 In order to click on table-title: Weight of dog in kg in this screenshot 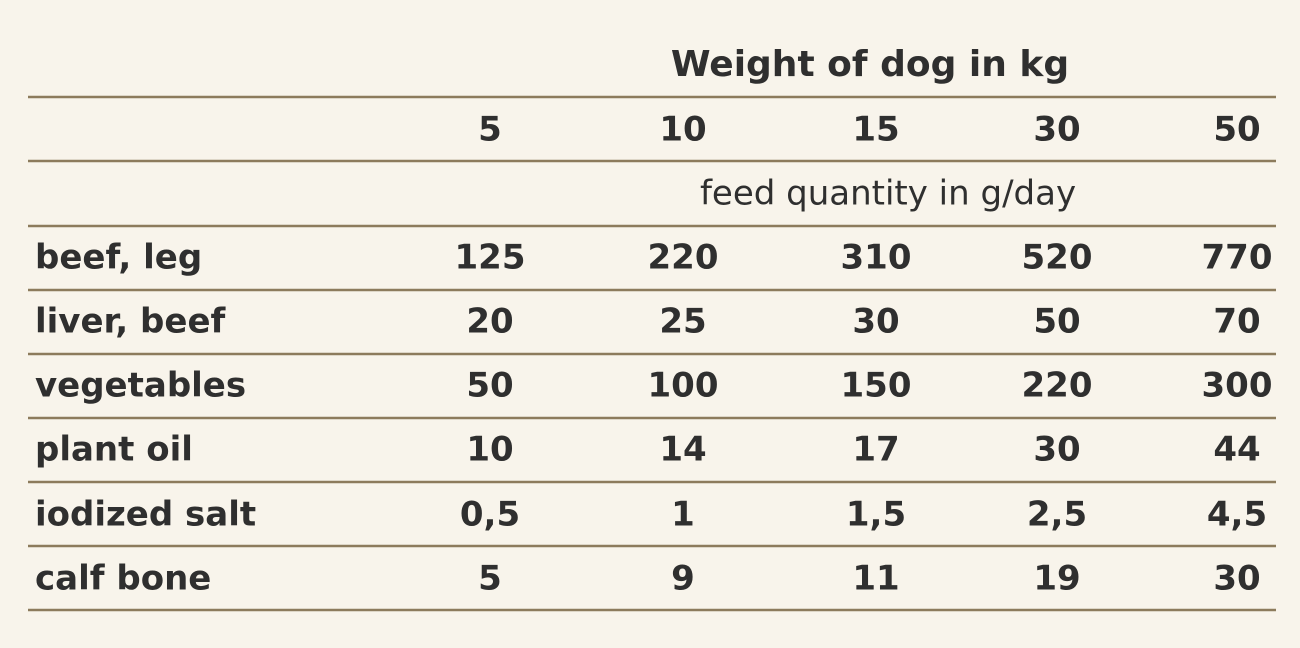, I will do `click(870, 64)`.